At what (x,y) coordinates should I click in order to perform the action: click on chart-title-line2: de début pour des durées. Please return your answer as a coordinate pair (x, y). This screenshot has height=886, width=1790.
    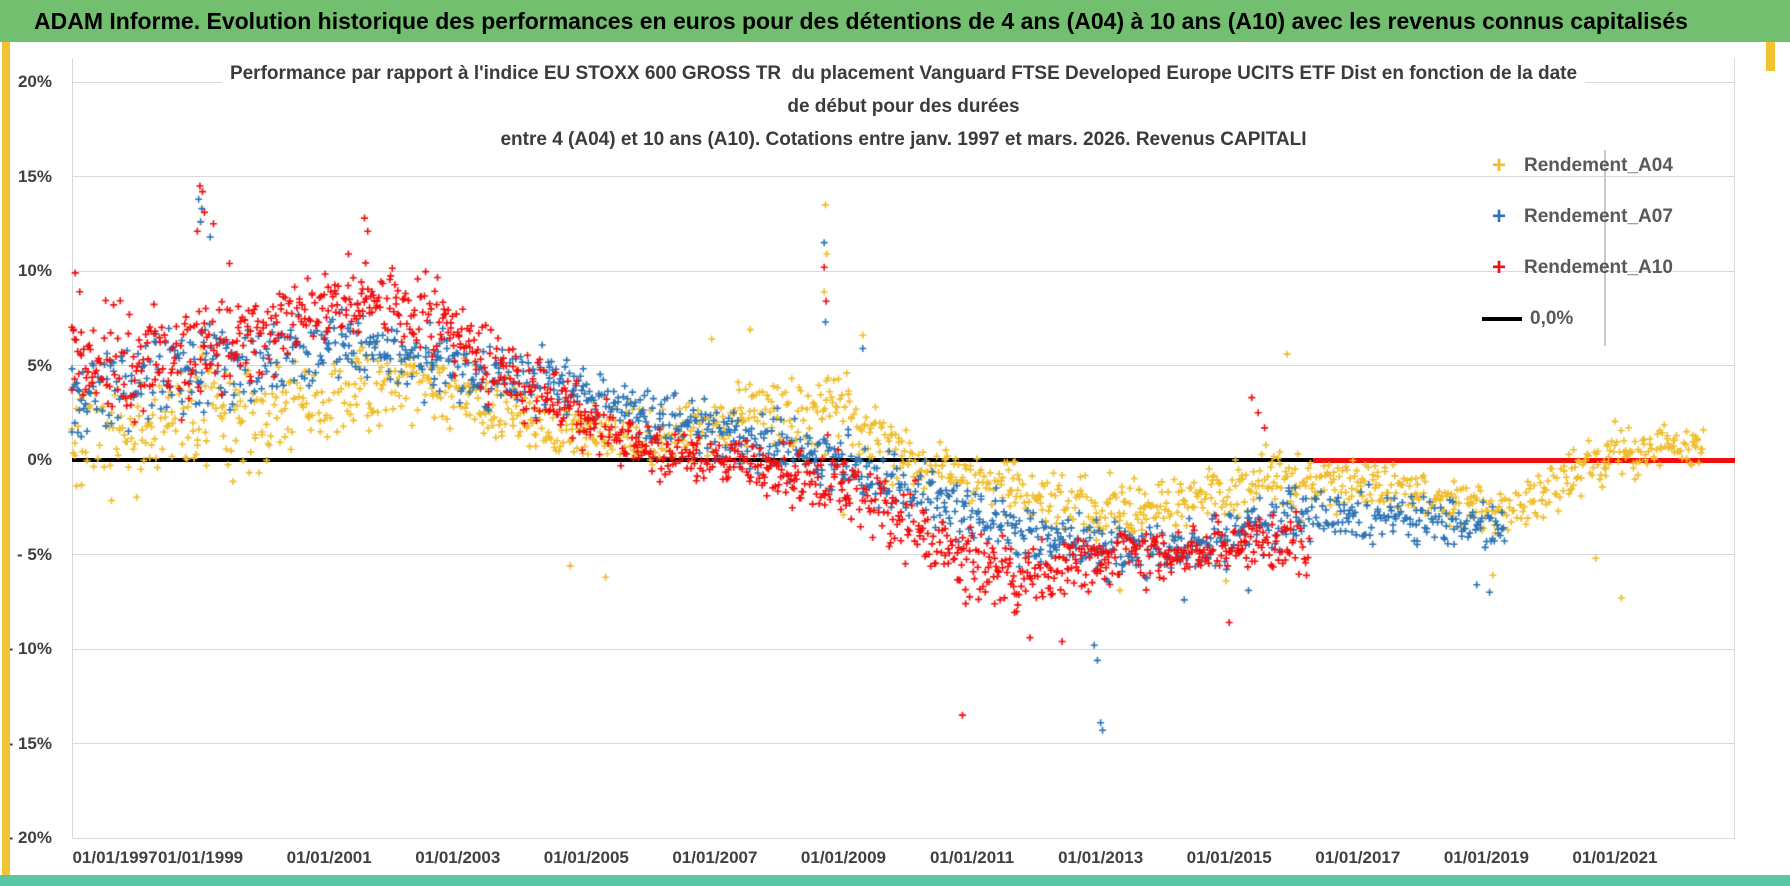
    Looking at the image, I should click on (903, 106).